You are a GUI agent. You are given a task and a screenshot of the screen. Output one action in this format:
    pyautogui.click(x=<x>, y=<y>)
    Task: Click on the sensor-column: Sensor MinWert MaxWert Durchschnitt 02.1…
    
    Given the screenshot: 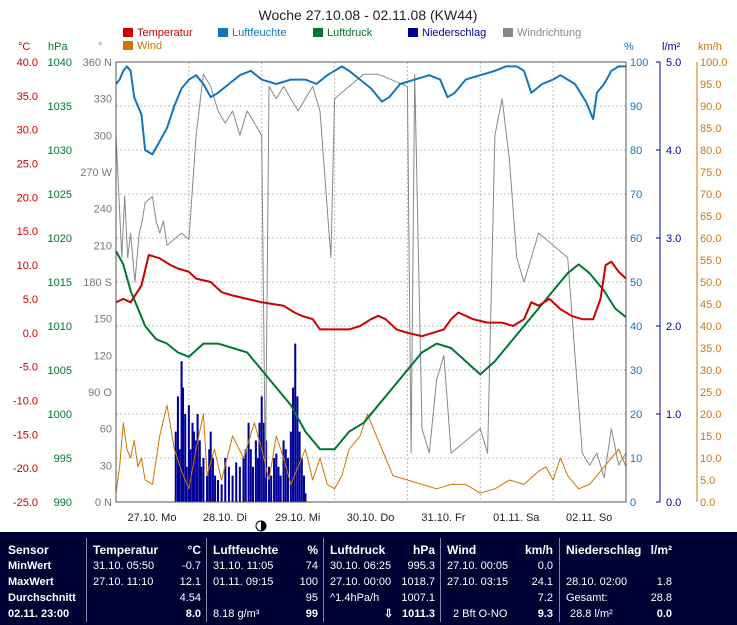 What is the action you would take?
    pyautogui.click(x=47, y=580)
    